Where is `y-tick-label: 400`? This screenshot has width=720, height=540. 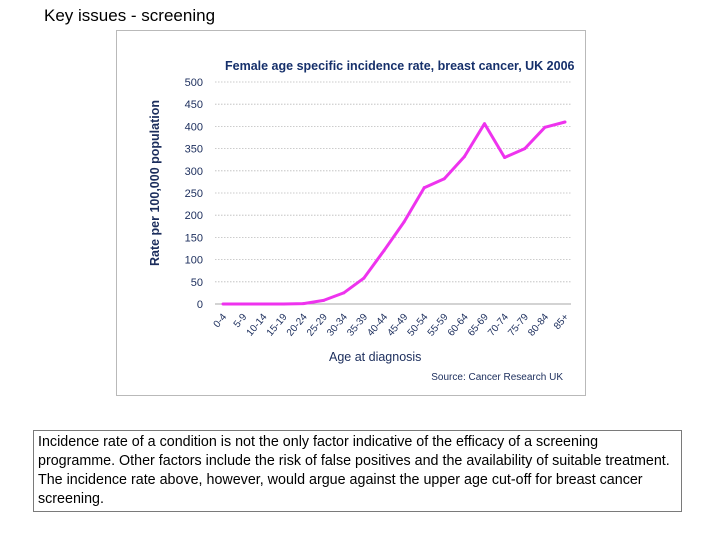
y-tick-label: 400 is located at coordinates (194, 127).